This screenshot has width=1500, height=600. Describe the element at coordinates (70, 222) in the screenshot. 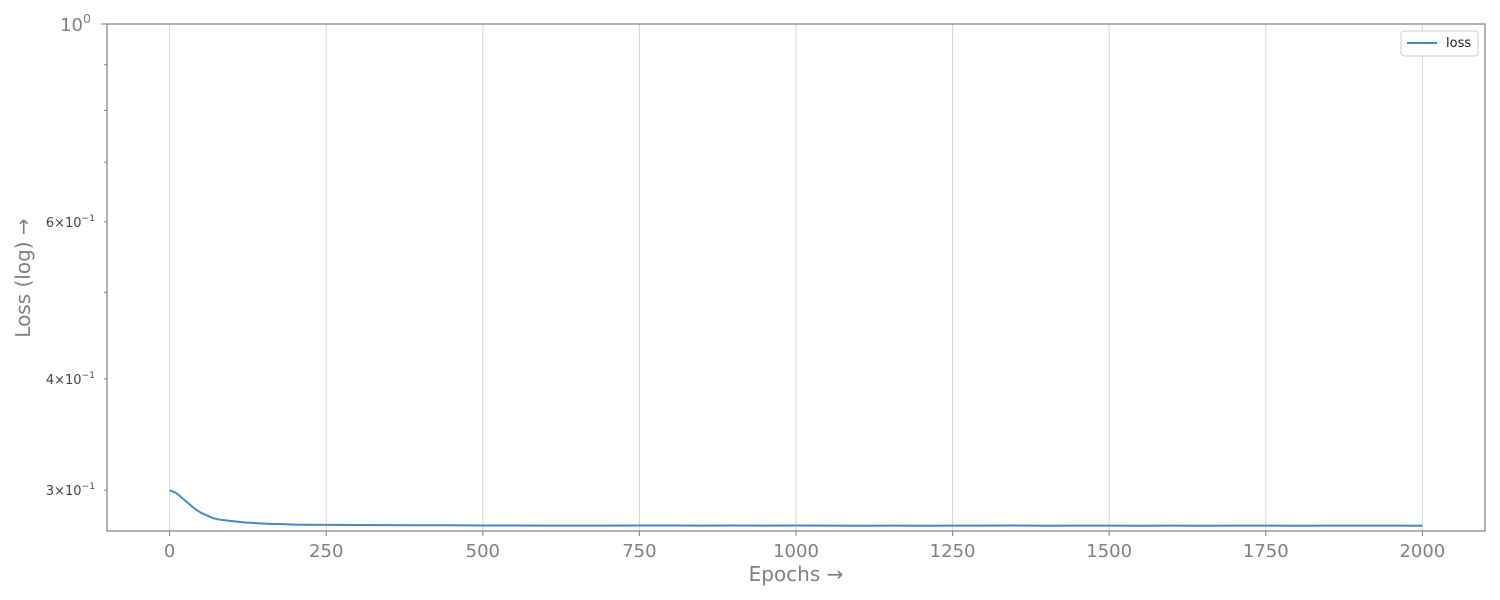

I see `y-minor-tick-label: 6×10⁻¹` at that location.